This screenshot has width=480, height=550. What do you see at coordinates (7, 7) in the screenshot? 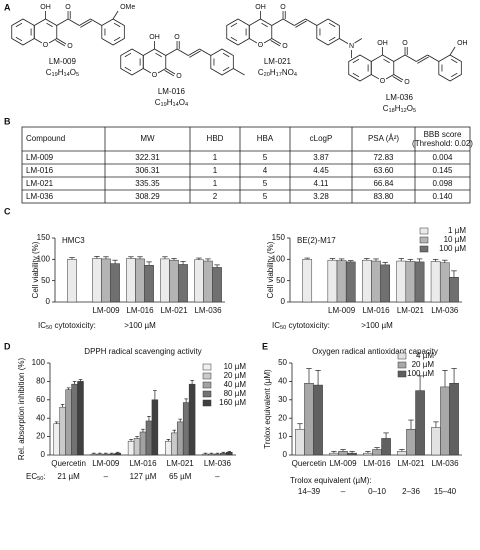
I see `panel-label: A` at bounding box center [7, 7].